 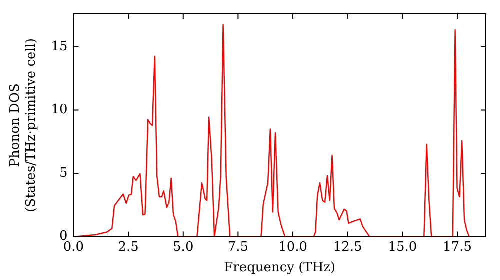 What do you see at coordinates (183, 247) in the screenshot?
I see `x-tick-label: 5.0` at bounding box center [183, 247].